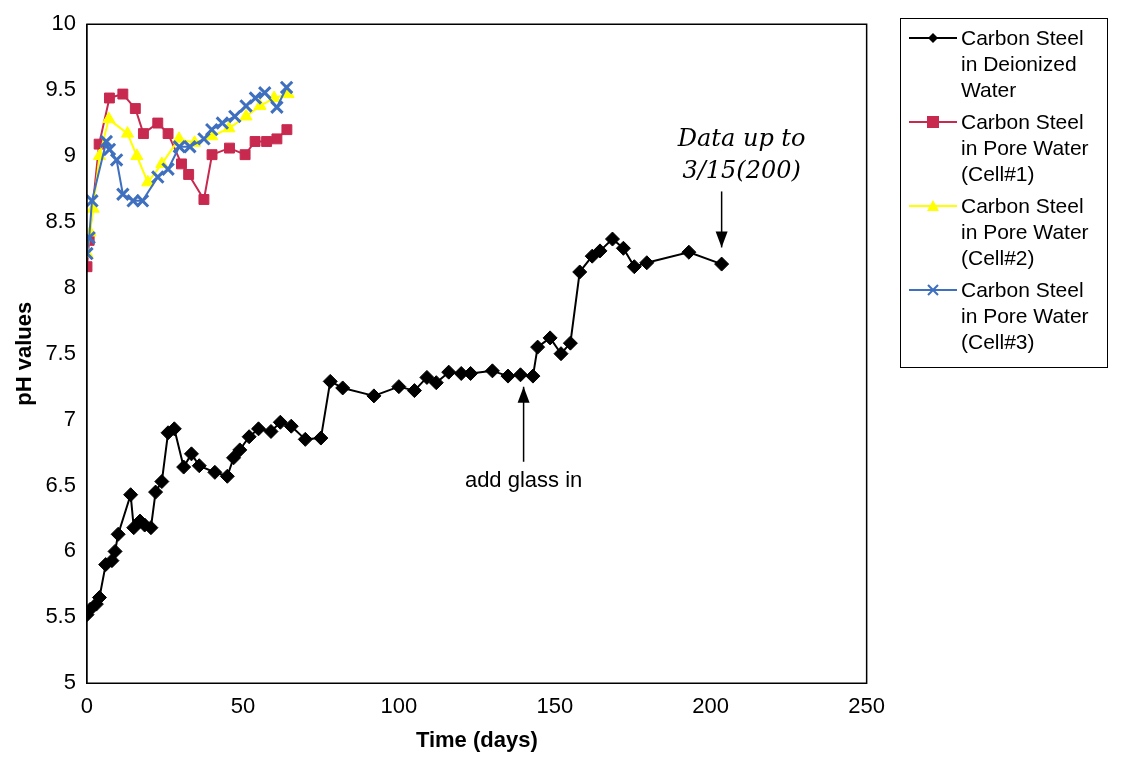  I want to click on legend-label: Carbon Steel in Pore Water (Cell#1), so click(1025, 148).